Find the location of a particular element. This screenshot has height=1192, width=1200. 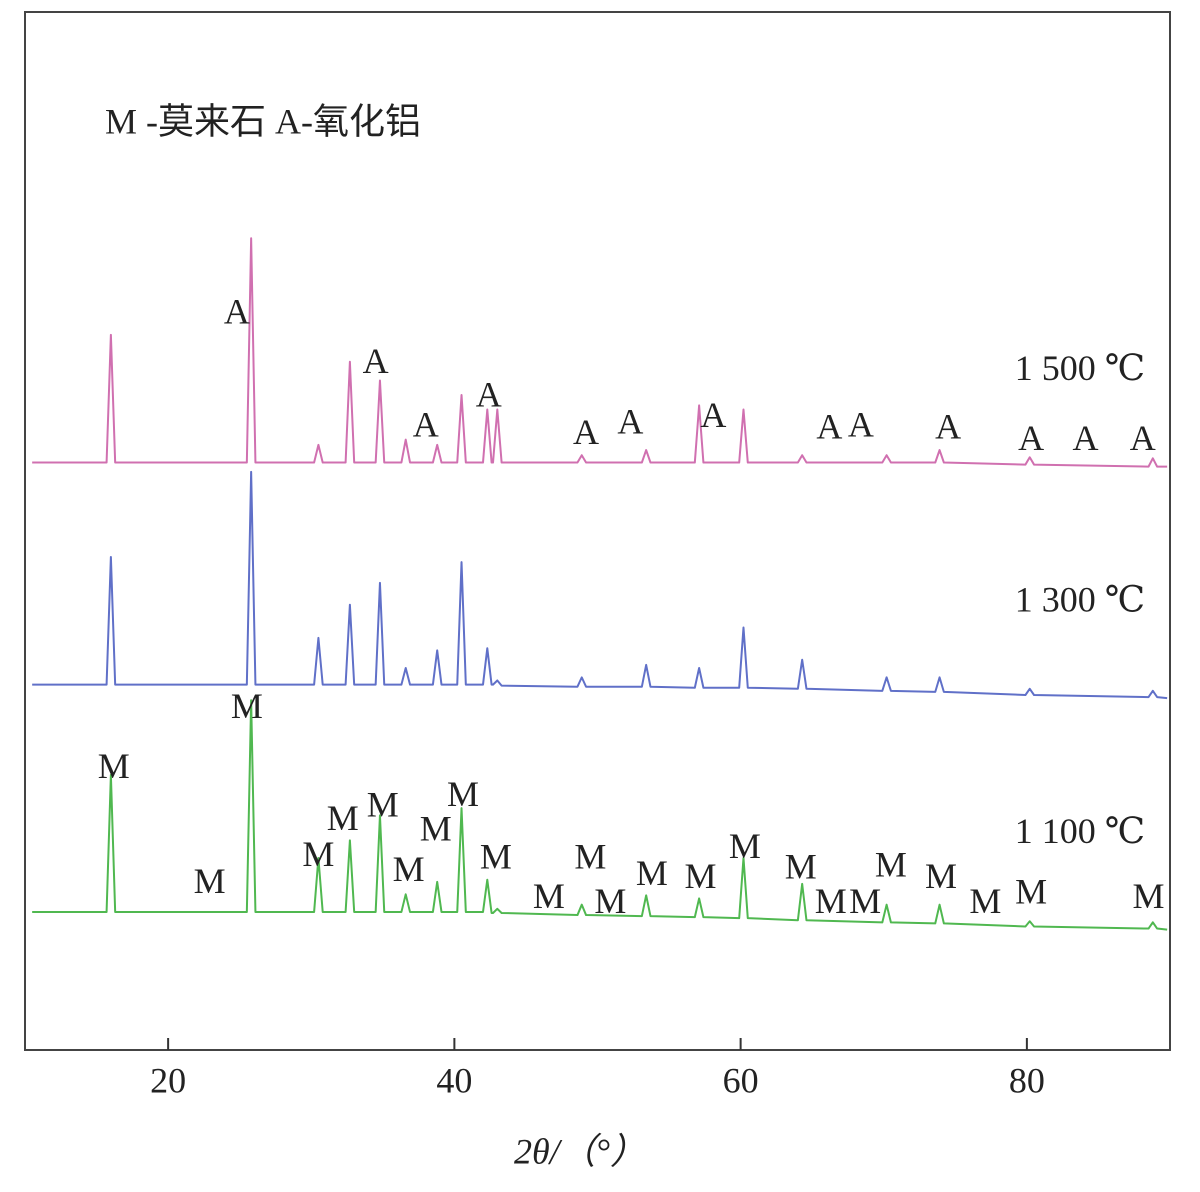

x-tick-label: 20 is located at coordinates (168, 1080).